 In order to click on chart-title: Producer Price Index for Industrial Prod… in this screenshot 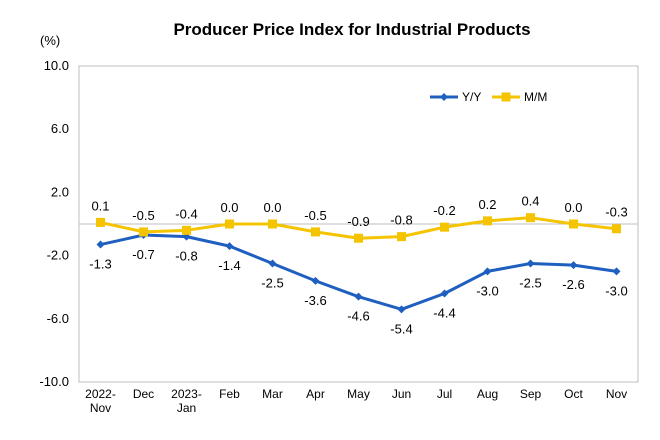, I will do `click(351, 29)`.